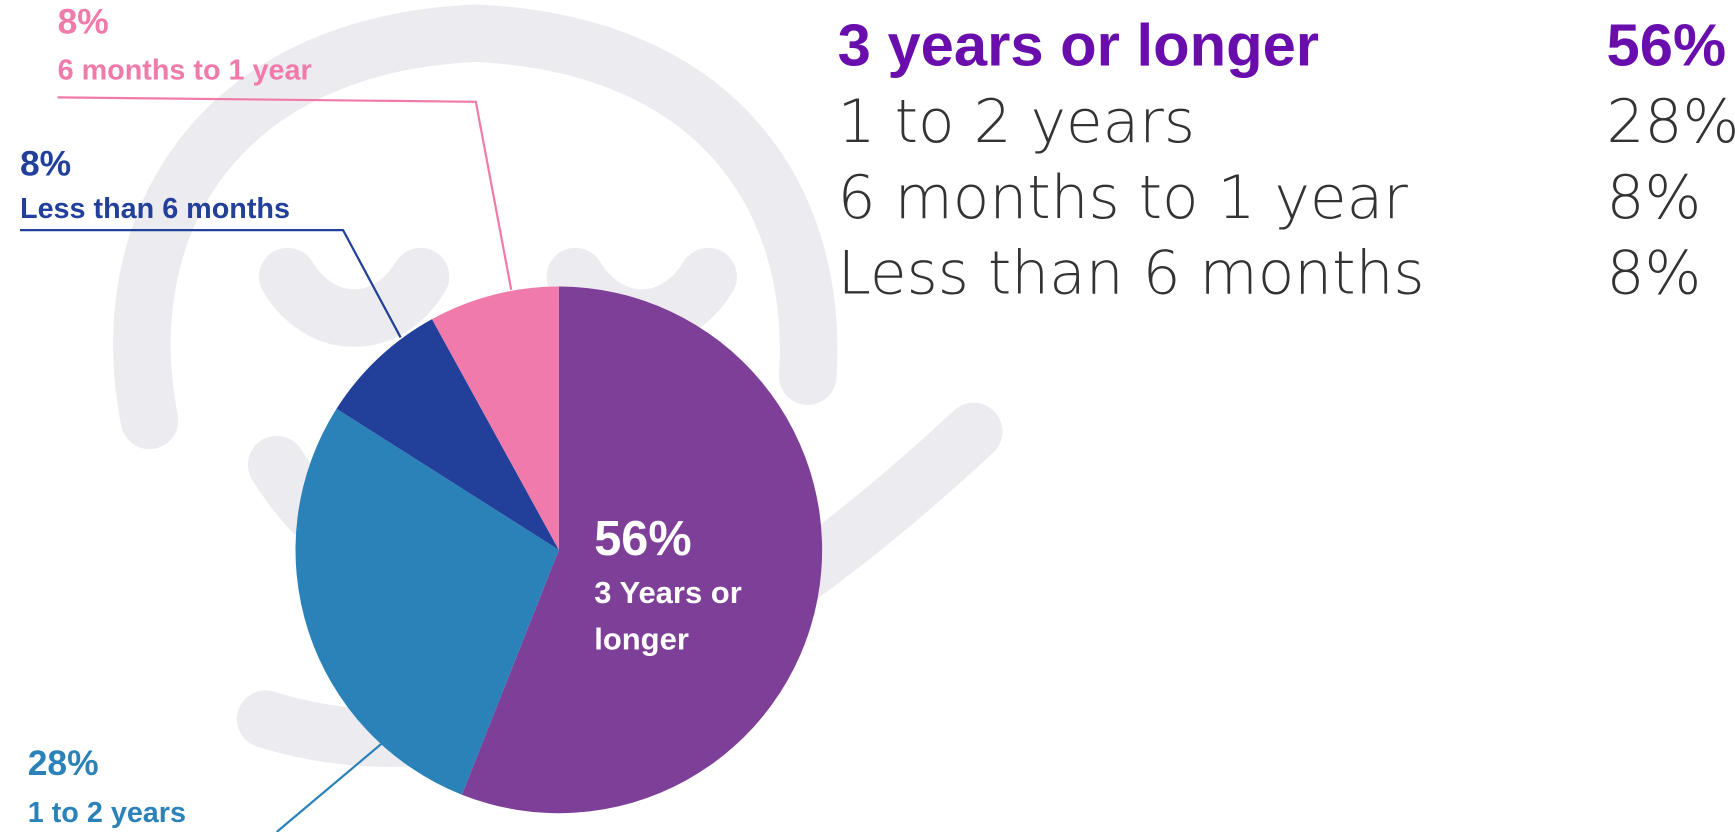  What do you see at coordinates (1123, 198) in the screenshot?
I see `legend-label: 6 months to 1 year` at bounding box center [1123, 198].